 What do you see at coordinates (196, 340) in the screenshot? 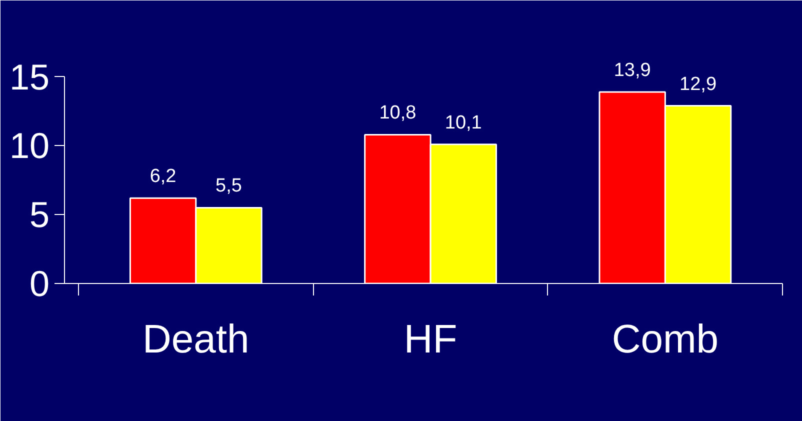
I see `x-tick-label: Death` at bounding box center [196, 340].